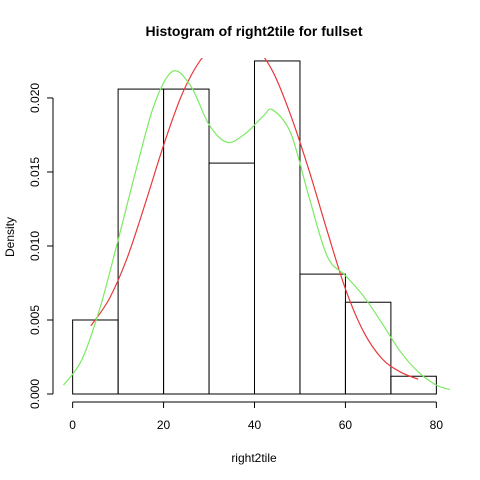  Describe the element at coordinates (346, 425) in the screenshot. I see `x-tick-label: 60` at that location.